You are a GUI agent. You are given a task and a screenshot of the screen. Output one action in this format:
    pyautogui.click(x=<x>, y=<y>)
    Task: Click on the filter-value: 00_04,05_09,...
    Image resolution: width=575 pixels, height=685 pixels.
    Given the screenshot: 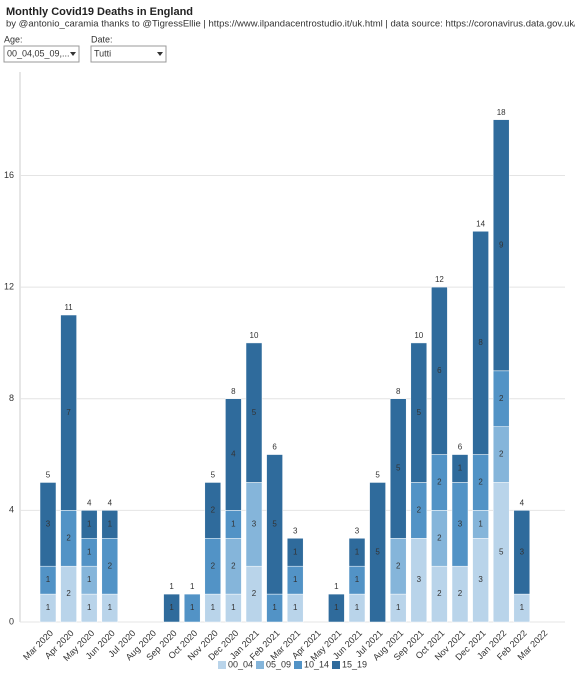 What is the action you would take?
    pyautogui.click(x=38, y=53)
    